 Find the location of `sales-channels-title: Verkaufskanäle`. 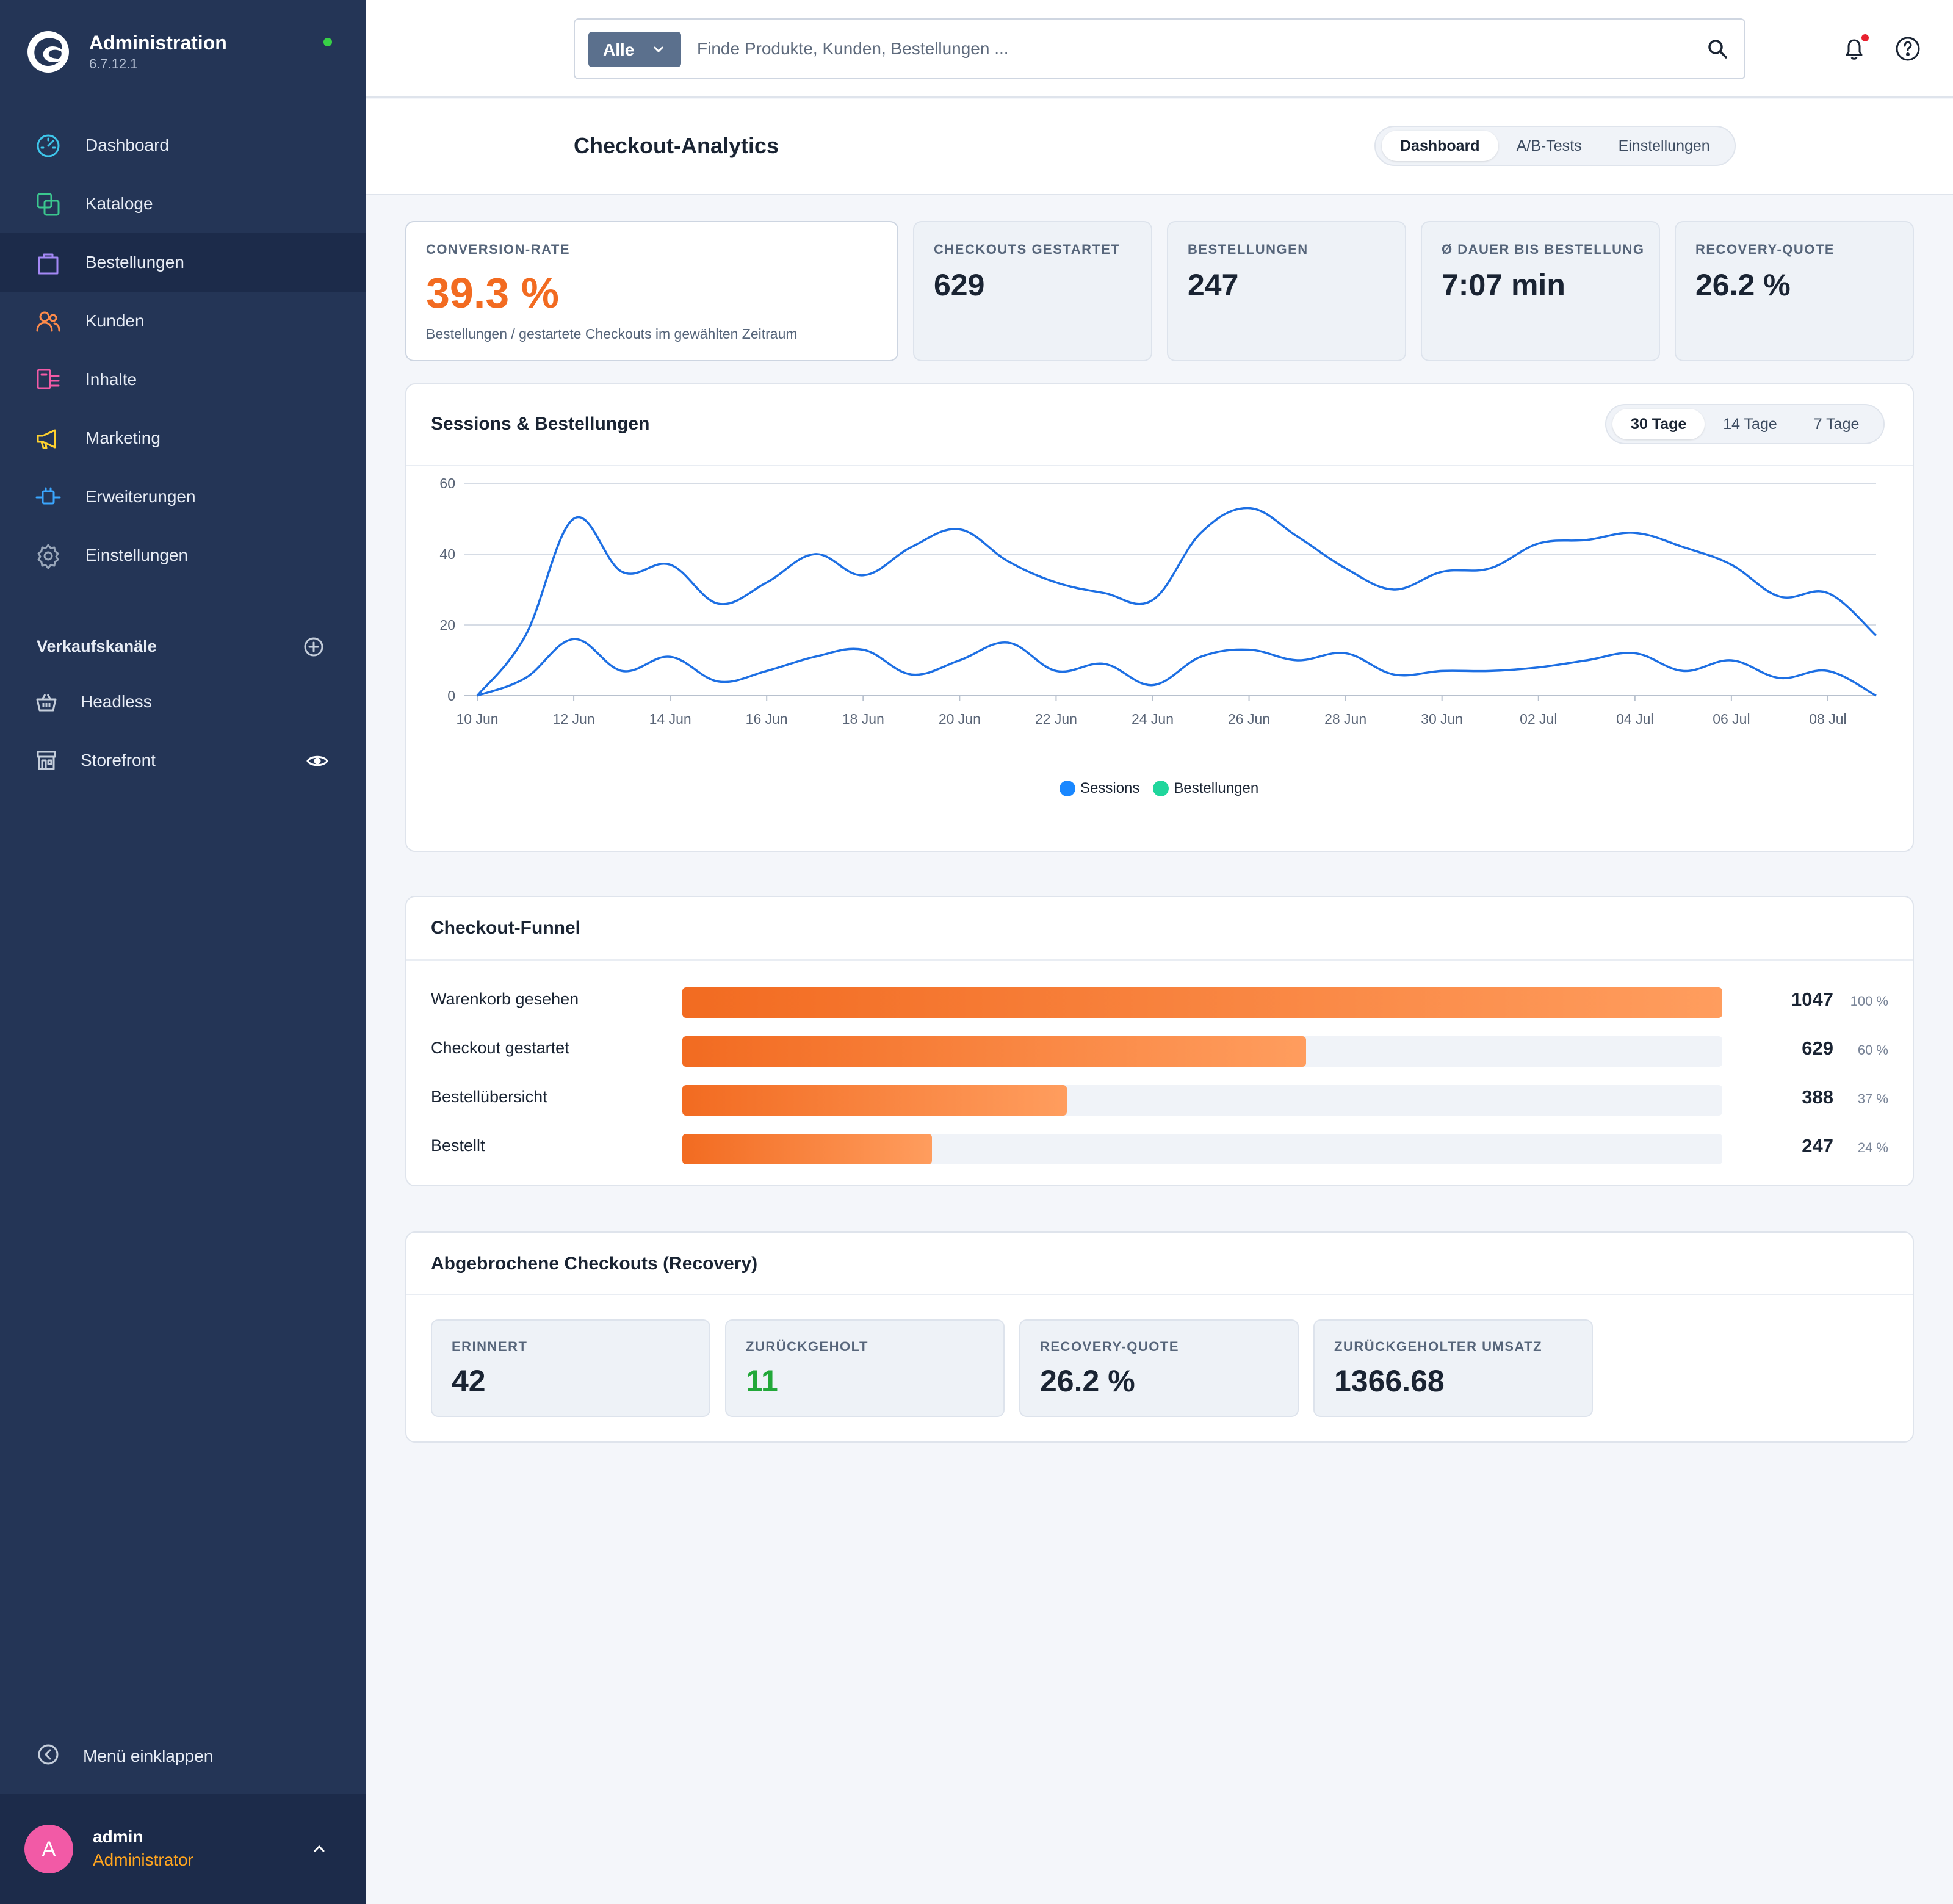

sales-channels-title: Verkaufskanäle is located at coordinates (97, 646).